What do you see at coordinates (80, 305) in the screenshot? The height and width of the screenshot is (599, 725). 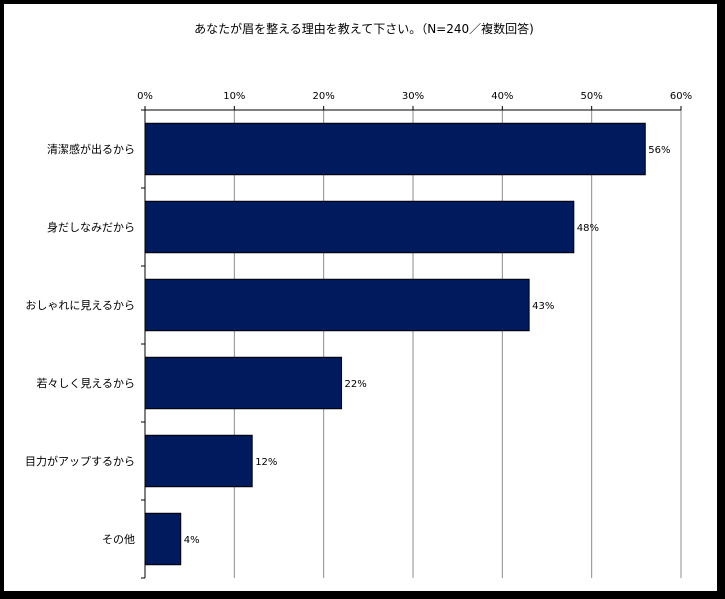 I see `category-label: おしゃれに見えるから` at bounding box center [80, 305].